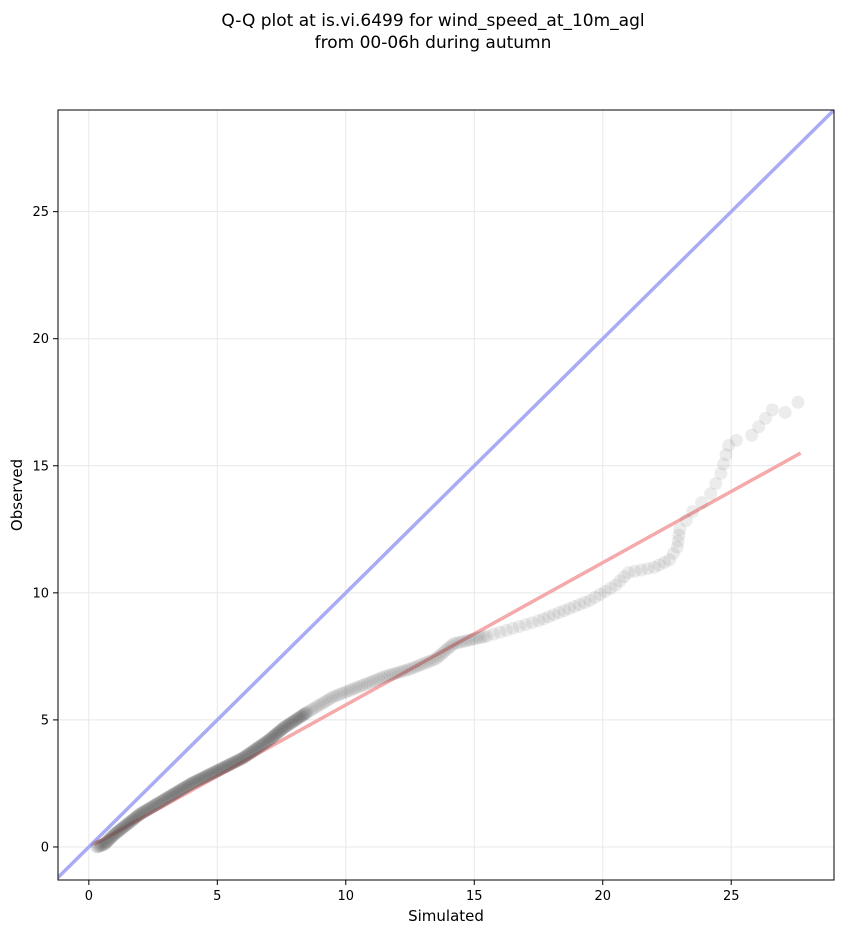  What do you see at coordinates (40, 466) in the screenshot?
I see `y-tick-label: 15` at bounding box center [40, 466].